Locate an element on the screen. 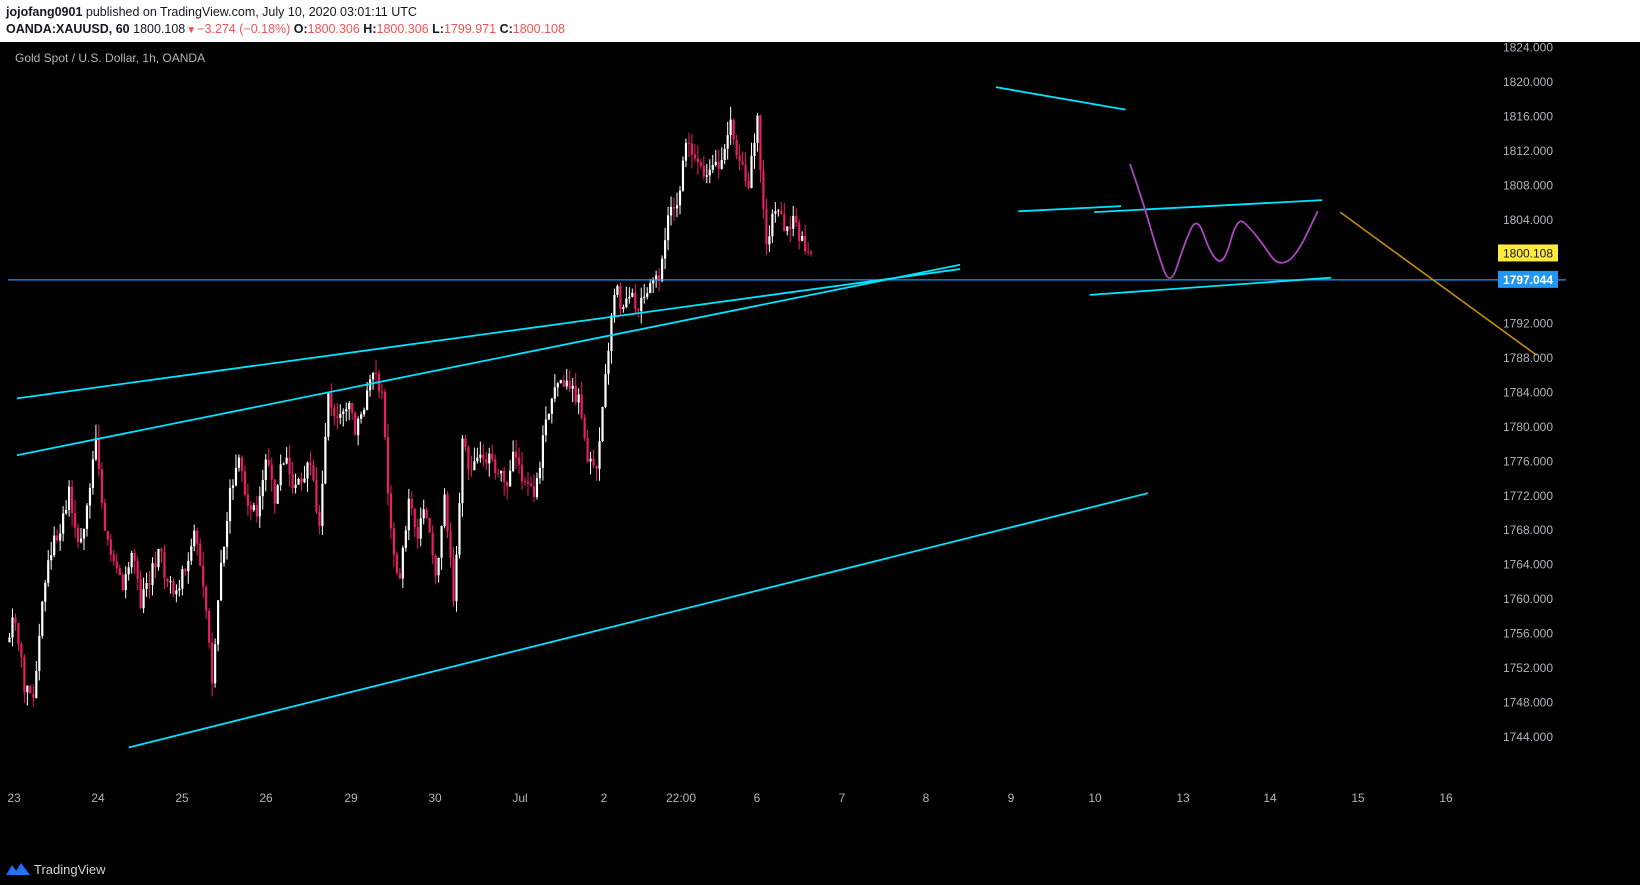 The width and height of the screenshot is (1640, 885). author-name: jojofang0901 is located at coordinates (44, 12).